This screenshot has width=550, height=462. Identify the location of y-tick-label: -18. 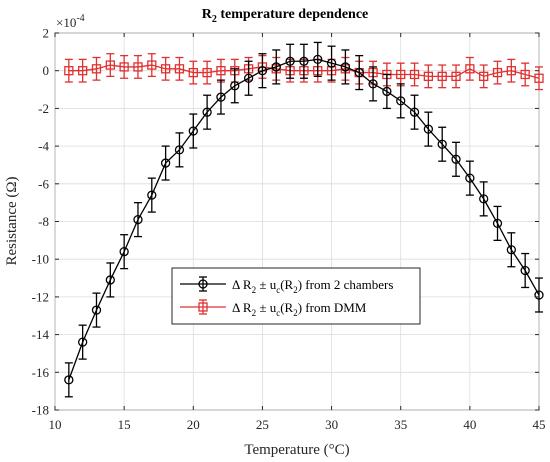
(40, 410).